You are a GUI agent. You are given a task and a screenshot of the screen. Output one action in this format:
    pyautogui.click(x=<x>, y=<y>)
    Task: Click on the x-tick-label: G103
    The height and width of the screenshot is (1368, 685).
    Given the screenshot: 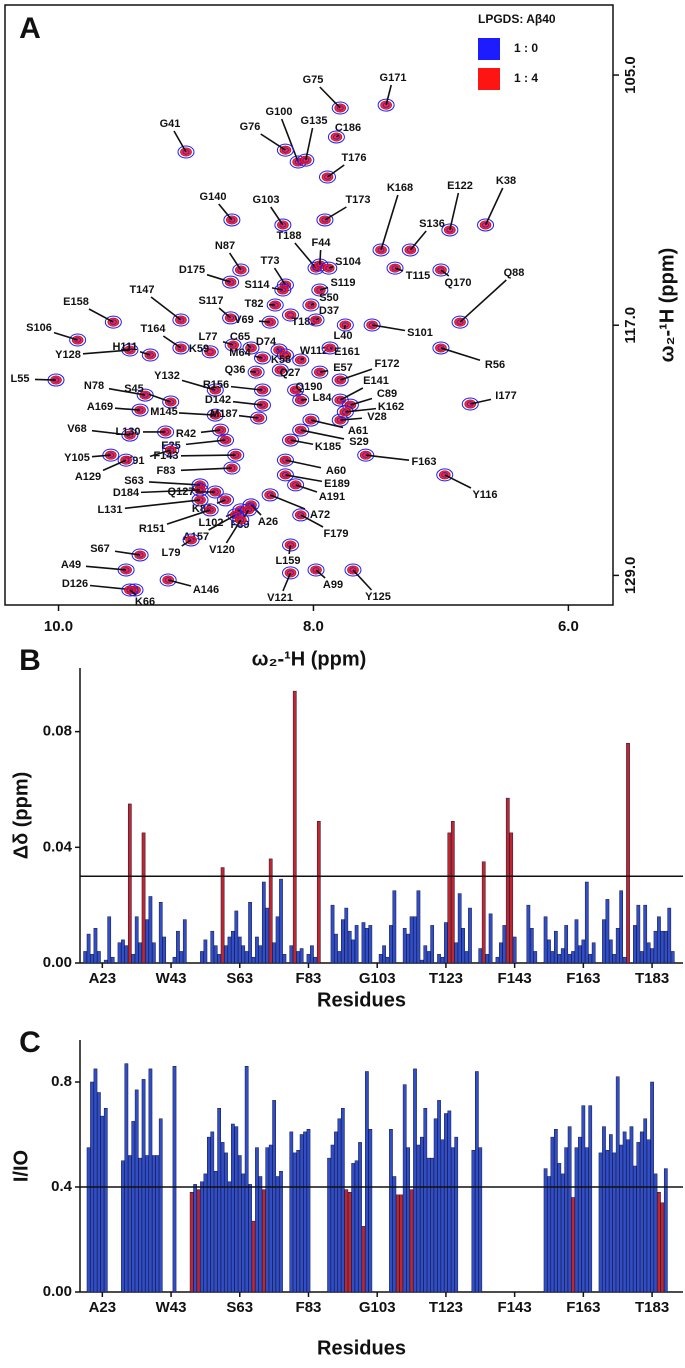 What is the action you would take?
    pyautogui.click(x=377, y=1307)
    